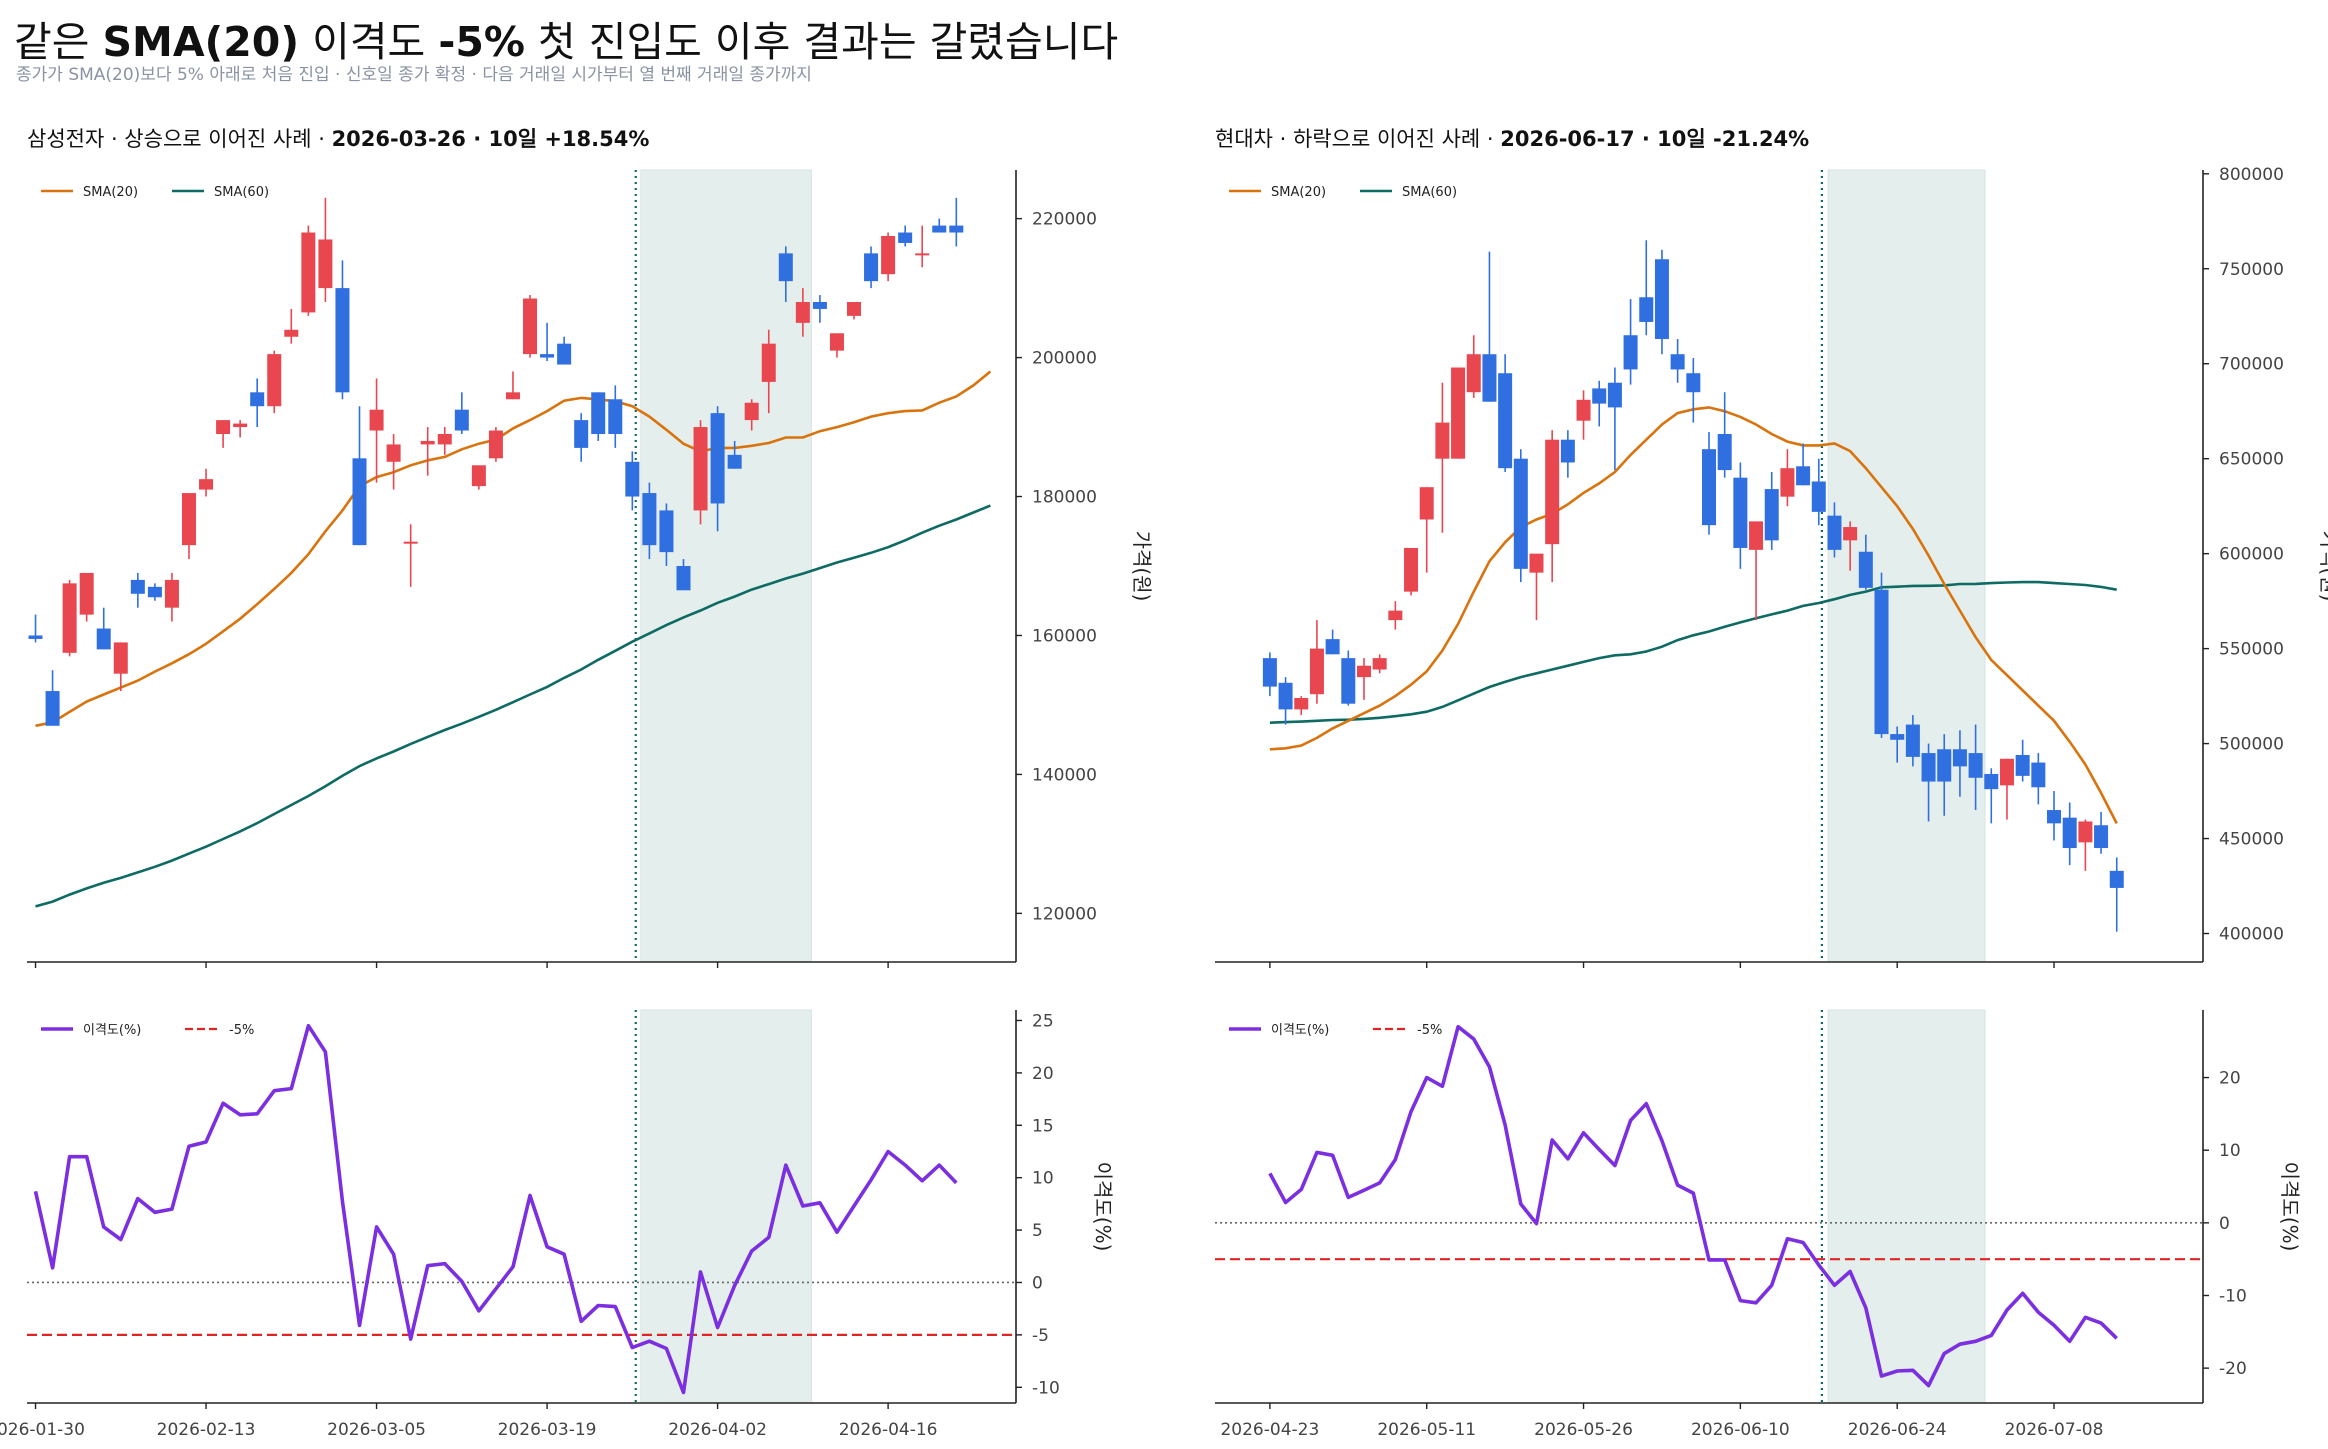 Image resolution: width=2328 pixels, height=1449 pixels. I want to click on panel-title-prefix: 삼성전자 · 상승으로 이어진 사례 ·, so click(179, 139).